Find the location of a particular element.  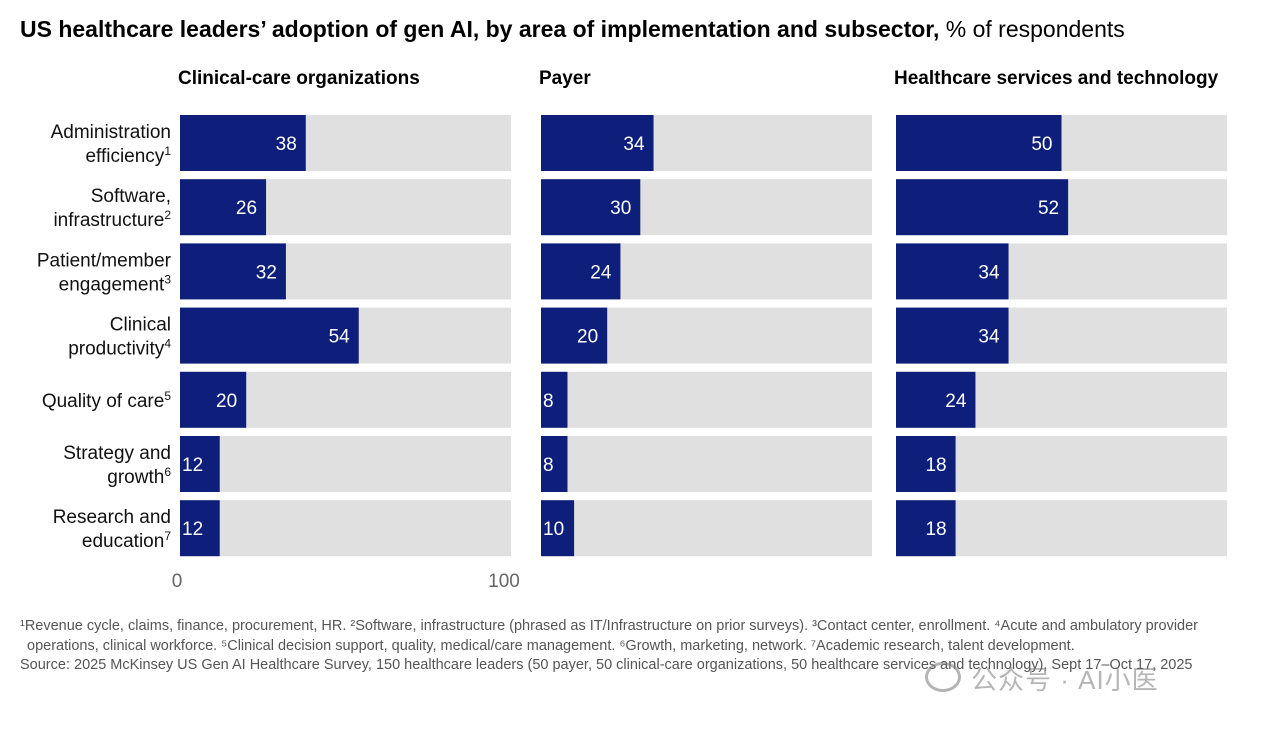

category-label: Software, infrastructure2 is located at coordinates (112, 208).